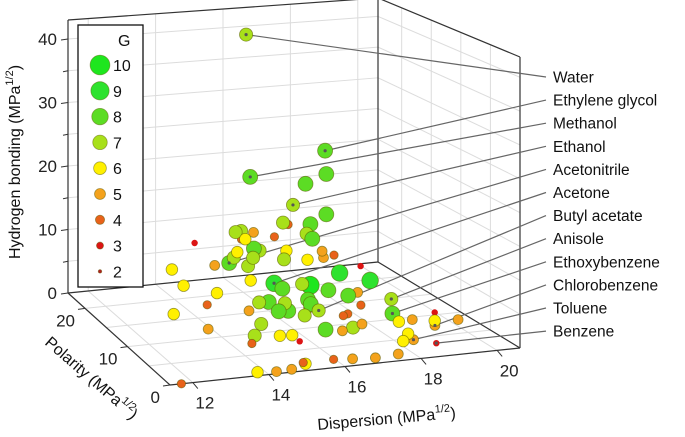  What do you see at coordinates (52, 293) in the screenshot?
I see `z-tick-label: 0` at bounding box center [52, 293].